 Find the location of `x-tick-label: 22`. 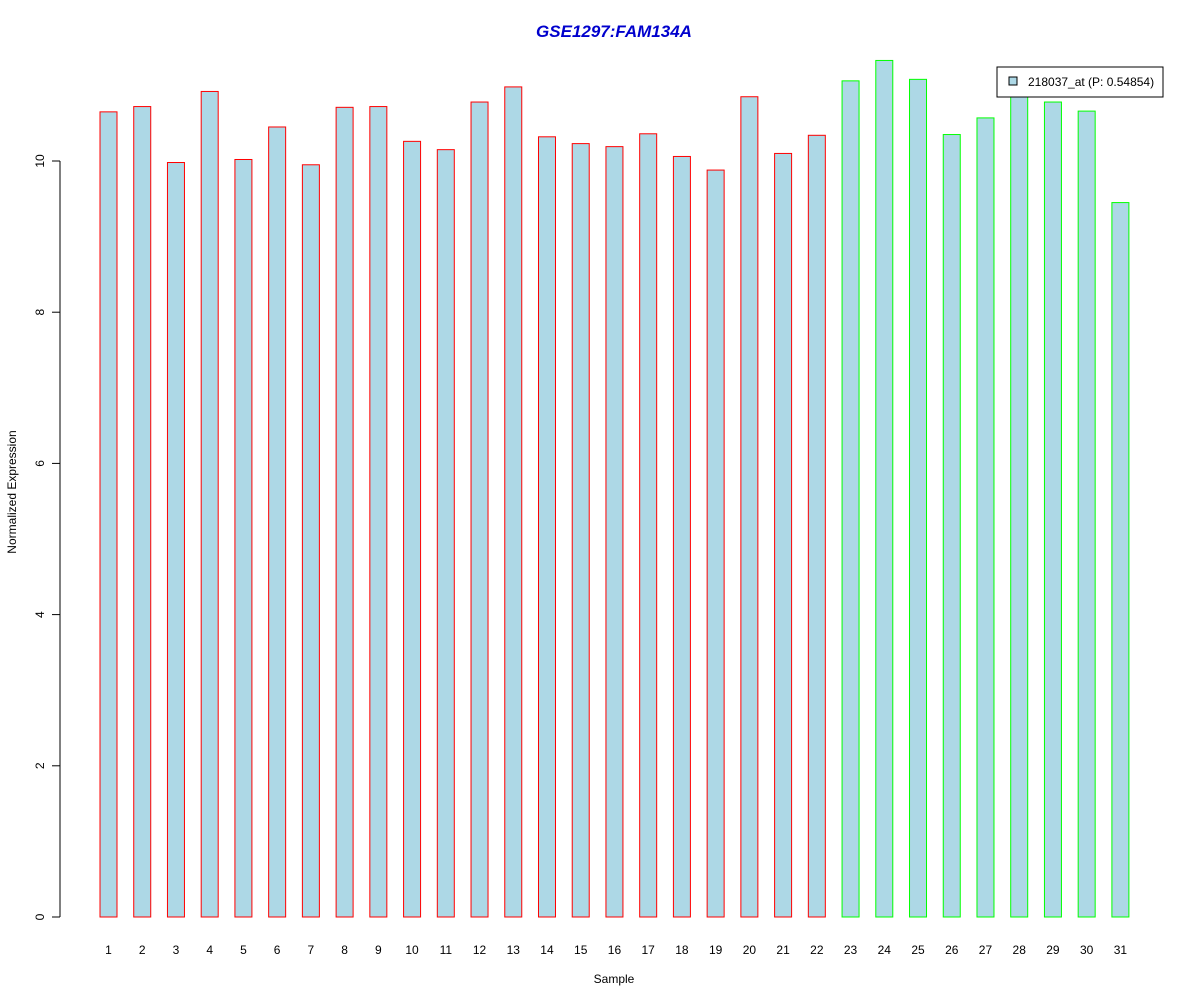

x-tick-label: 22 is located at coordinates (817, 950).